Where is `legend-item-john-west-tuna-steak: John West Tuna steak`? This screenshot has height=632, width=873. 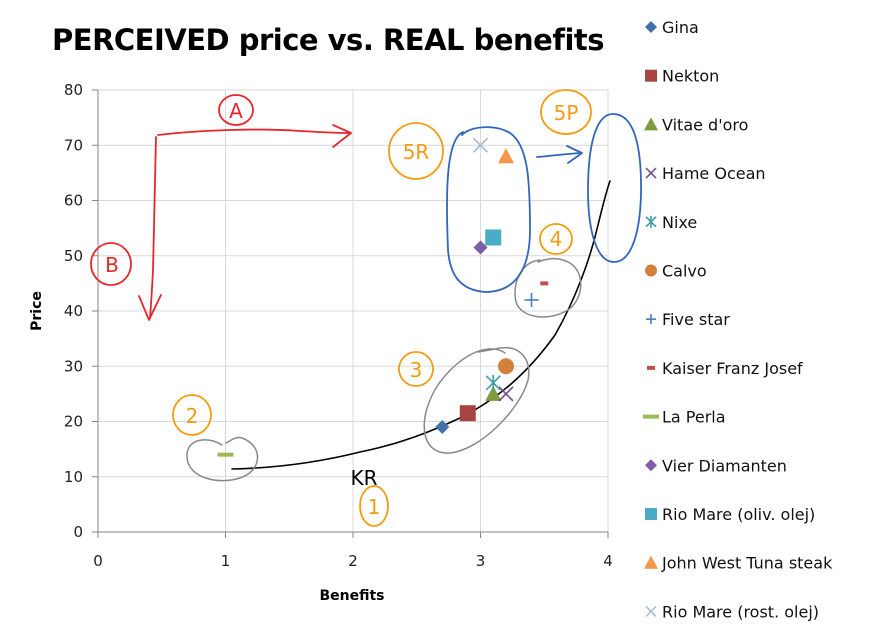
legend-item-john-west-tuna-steak: John West Tuna steak is located at coordinates (738, 563).